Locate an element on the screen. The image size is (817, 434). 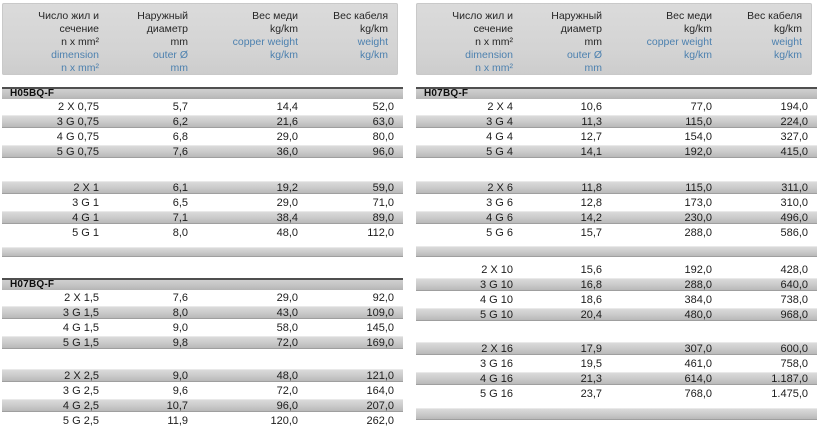
cell-outer-diameter: 6,5 is located at coordinates (180, 202).